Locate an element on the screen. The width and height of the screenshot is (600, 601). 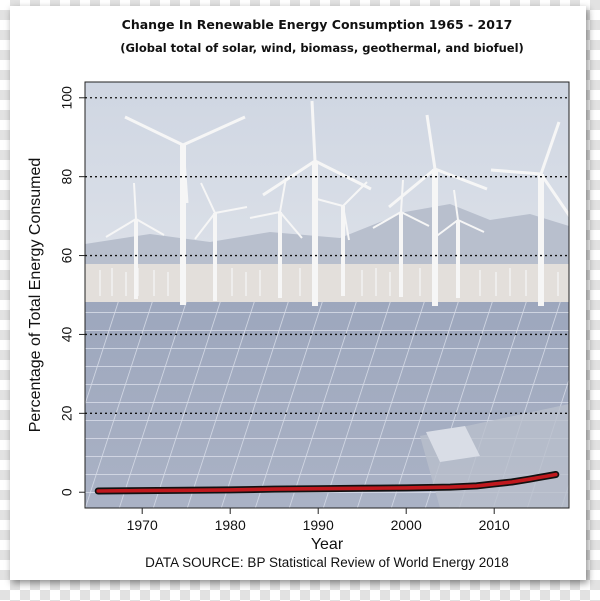
y-tick-label-0: 0 is located at coordinates (67, 492).